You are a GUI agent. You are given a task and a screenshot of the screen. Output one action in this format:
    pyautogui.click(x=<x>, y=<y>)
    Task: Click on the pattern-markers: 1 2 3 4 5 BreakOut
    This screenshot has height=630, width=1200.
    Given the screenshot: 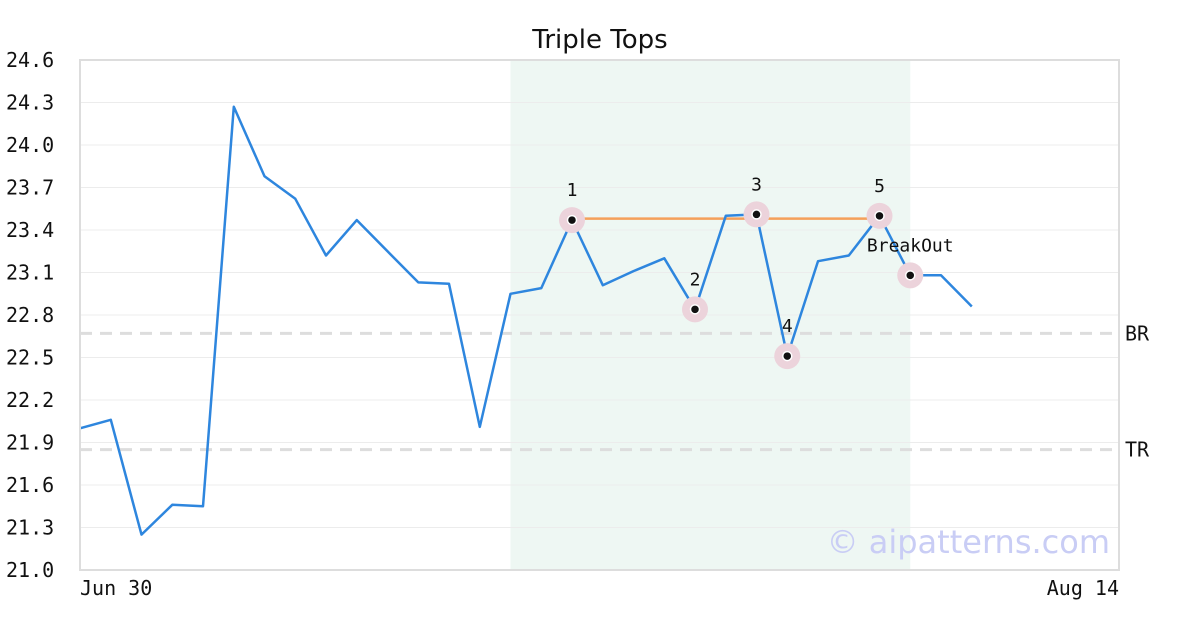 What is the action you would take?
    pyautogui.click(x=756, y=272)
    